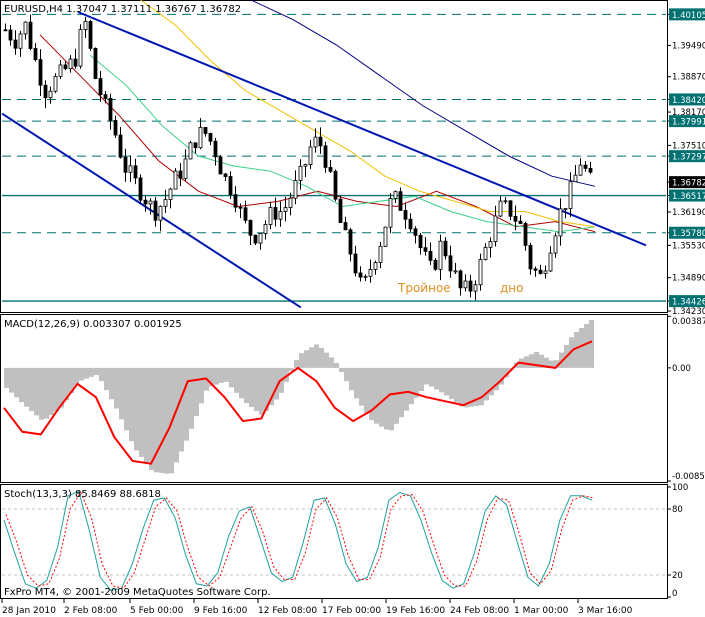 Image resolution: width=705 pixels, height=617 pixels. Describe the element at coordinates (688, 197) in the screenshot. I see `price-tag-label: 1.36517` at that location.